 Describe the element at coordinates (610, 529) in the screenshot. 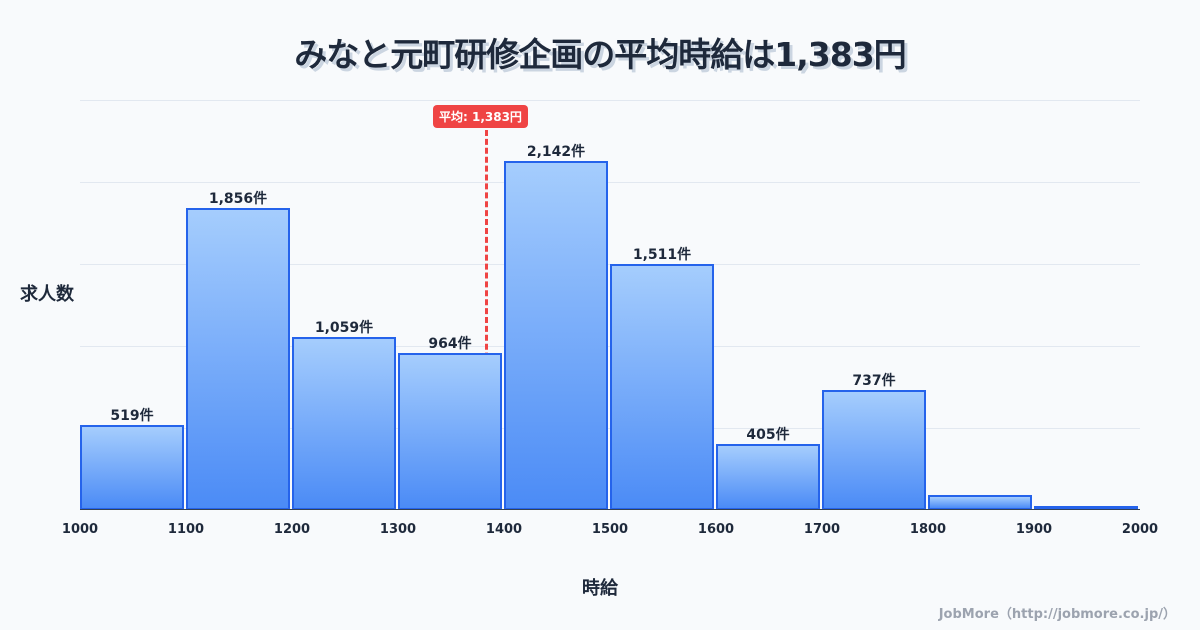

I see `x-tick-label: 1500` at that location.